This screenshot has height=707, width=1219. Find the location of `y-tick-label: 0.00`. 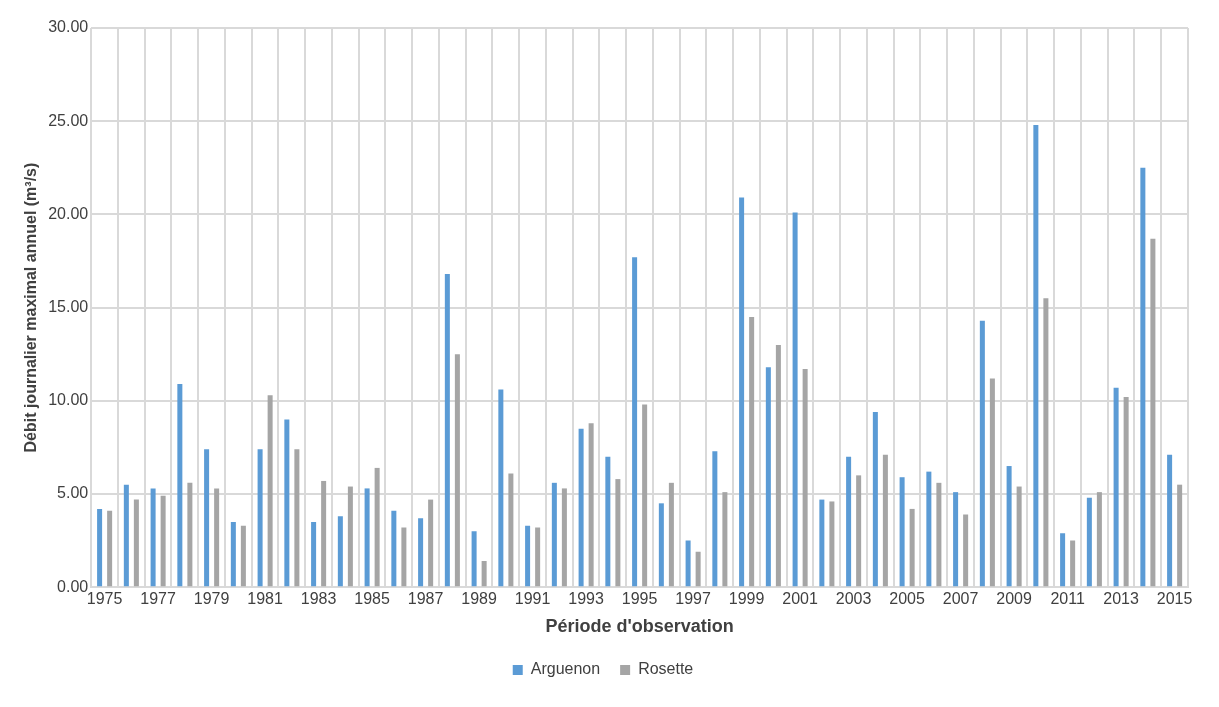

y-tick-label: 0.00 is located at coordinates (73, 586).